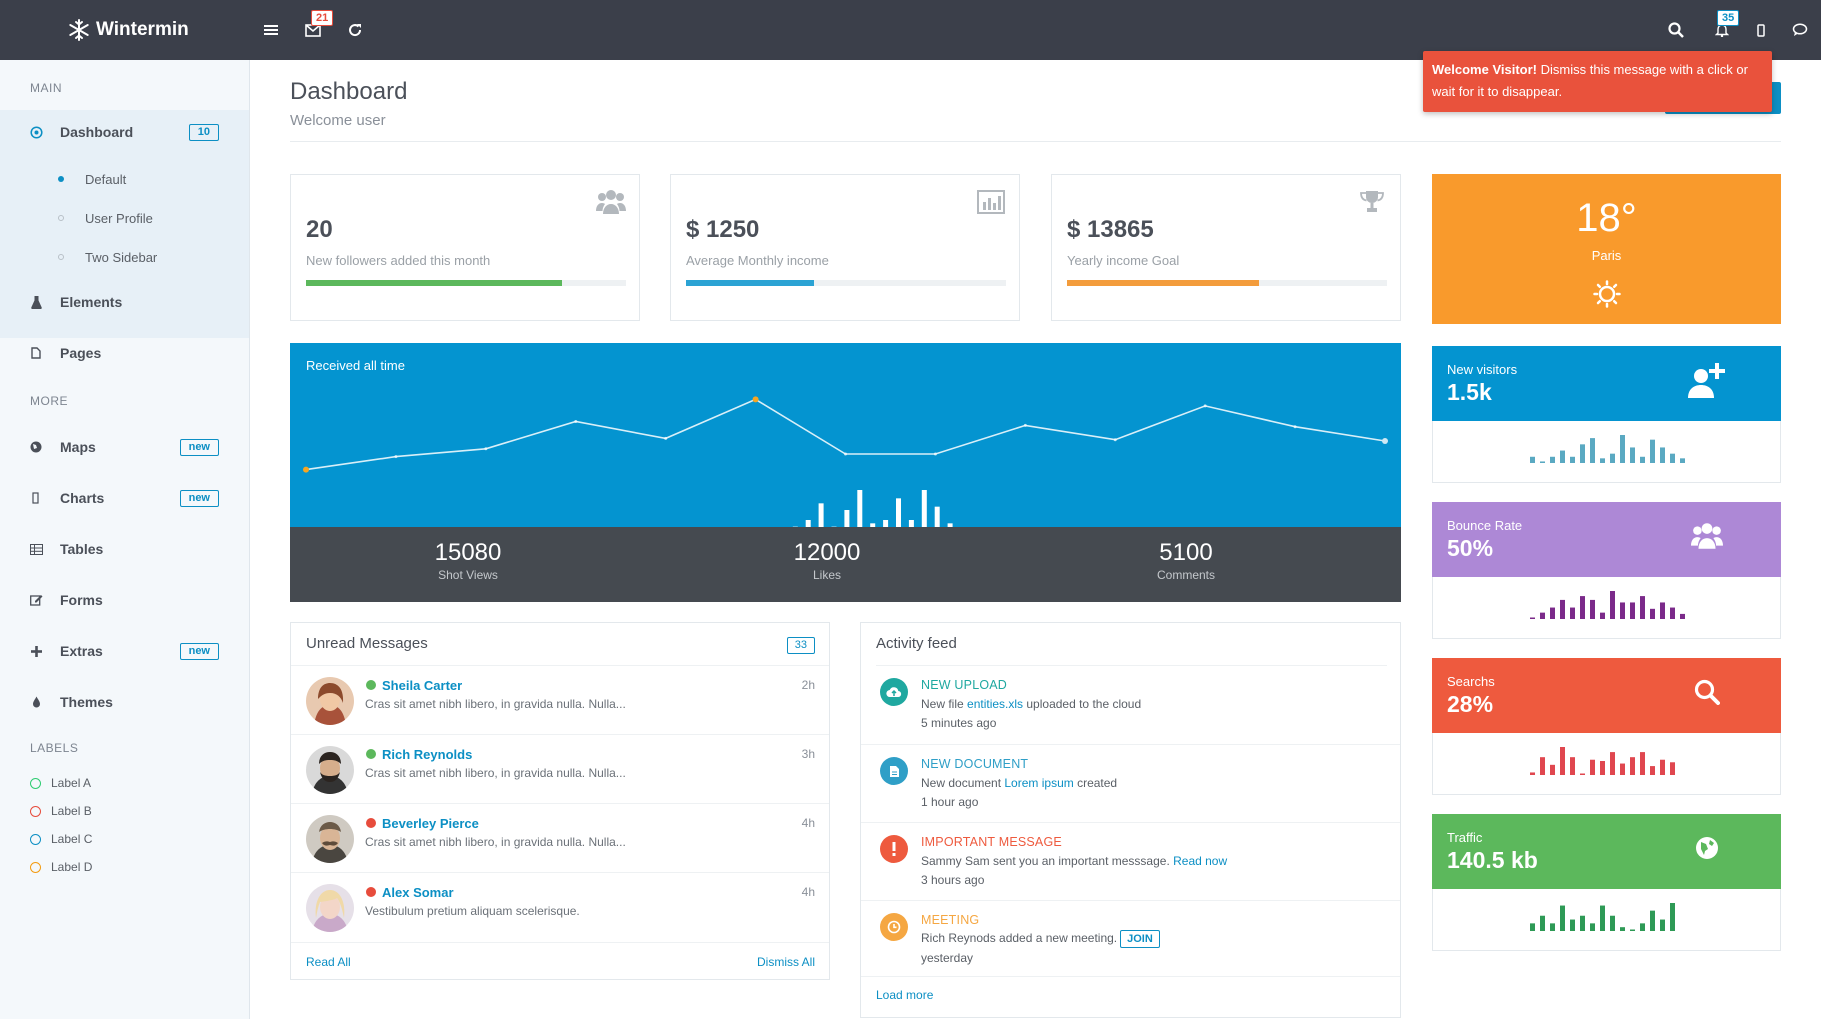 The height and width of the screenshot is (1019, 1821). Describe the element at coordinates (124, 302) in the screenshot. I see `sidebar-item-elements: Elements` at that location.